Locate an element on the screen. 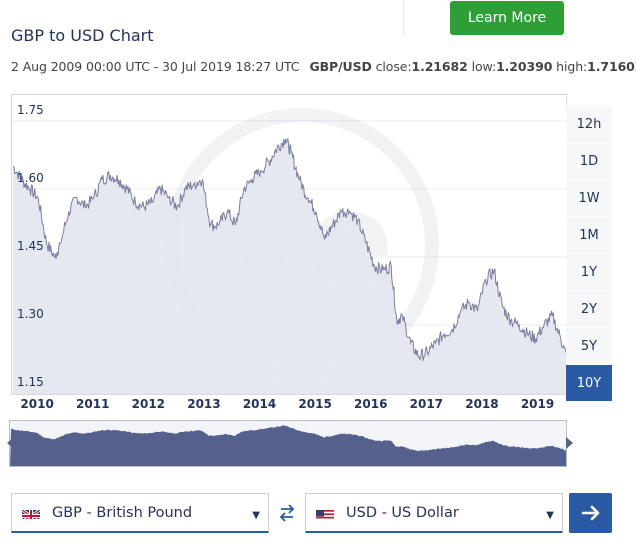  from-currency-select: GBP - British Pound ▼ is located at coordinates (140, 513).